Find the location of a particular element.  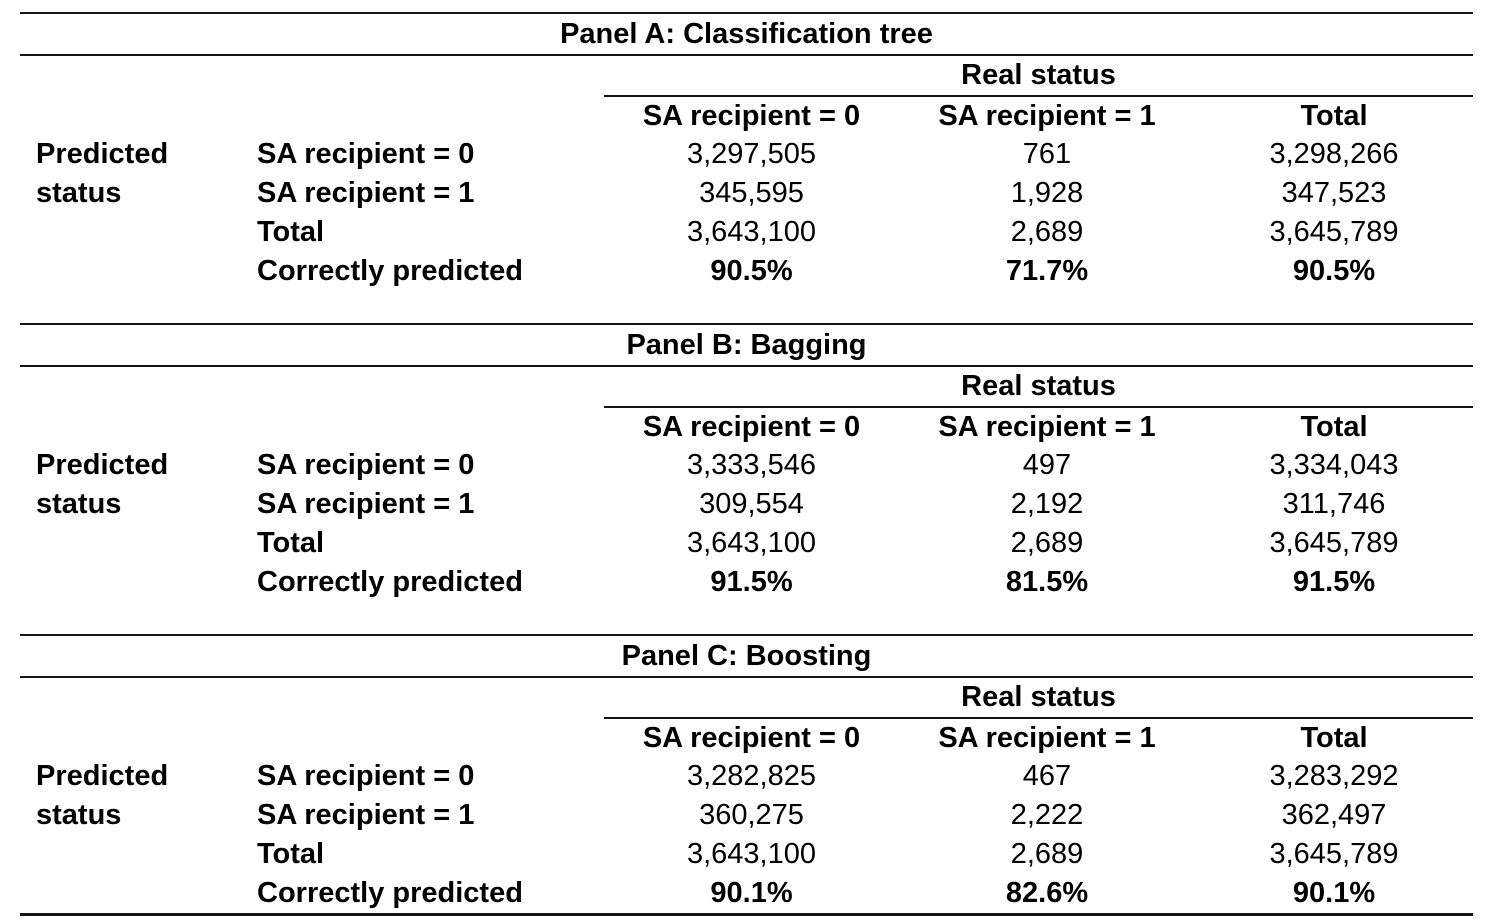

cell-value: 3,282,825 is located at coordinates (751, 776).